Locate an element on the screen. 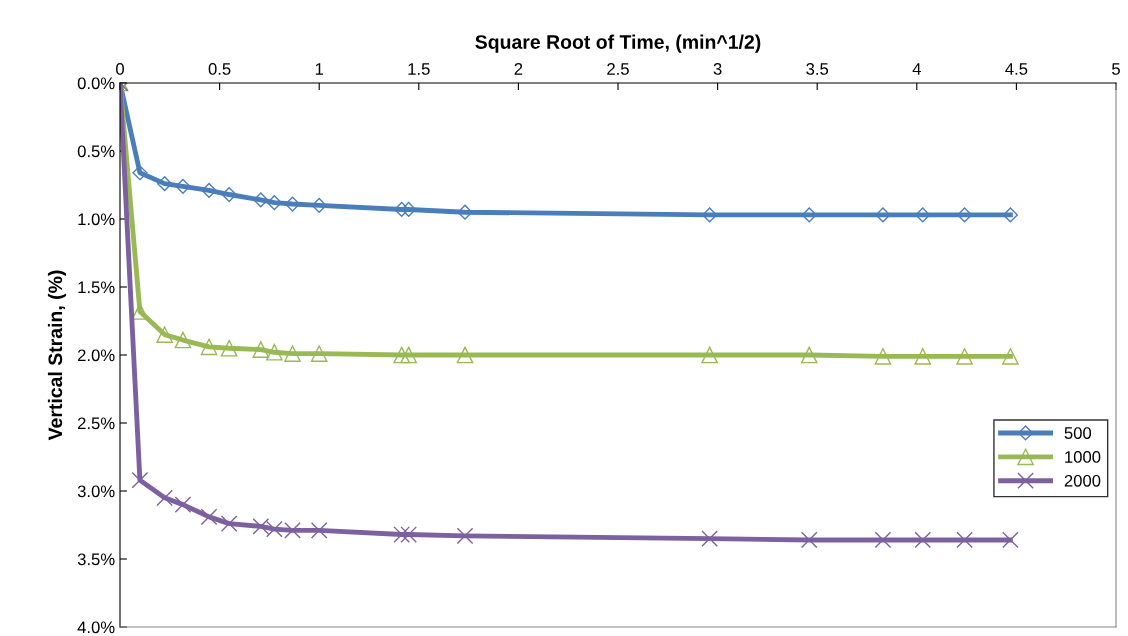 The height and width of the screenshot is (636, 1128). y-tick-label: 2.0% is located at coordinates (96, 355).